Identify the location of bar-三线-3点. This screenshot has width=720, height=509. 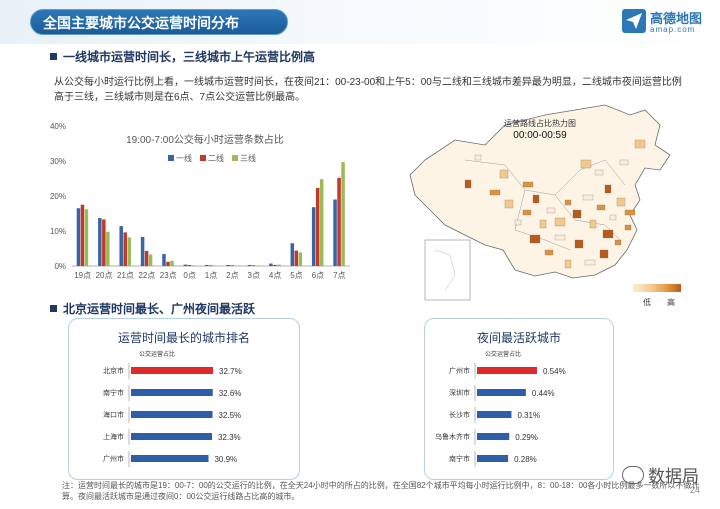
(257, 266).